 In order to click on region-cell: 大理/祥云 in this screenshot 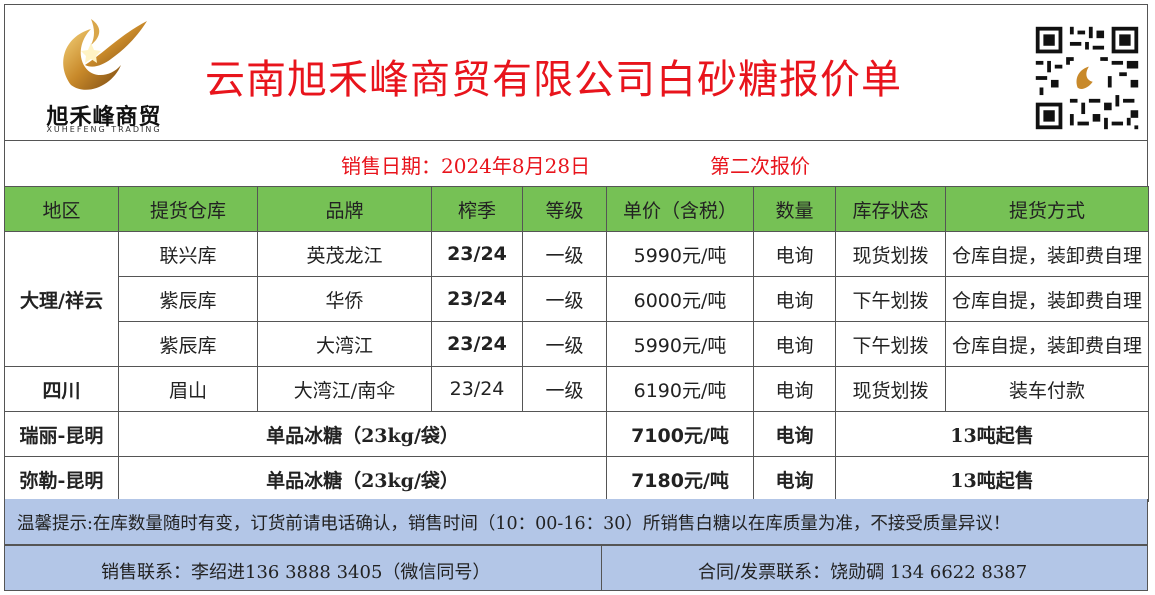, I will do `click(61, 299)`.